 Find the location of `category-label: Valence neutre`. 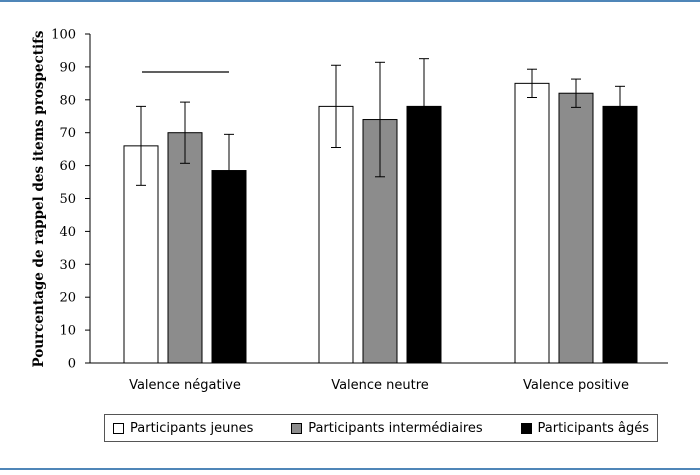

category-label: Valence neutre is located at coordinates (380, 385).